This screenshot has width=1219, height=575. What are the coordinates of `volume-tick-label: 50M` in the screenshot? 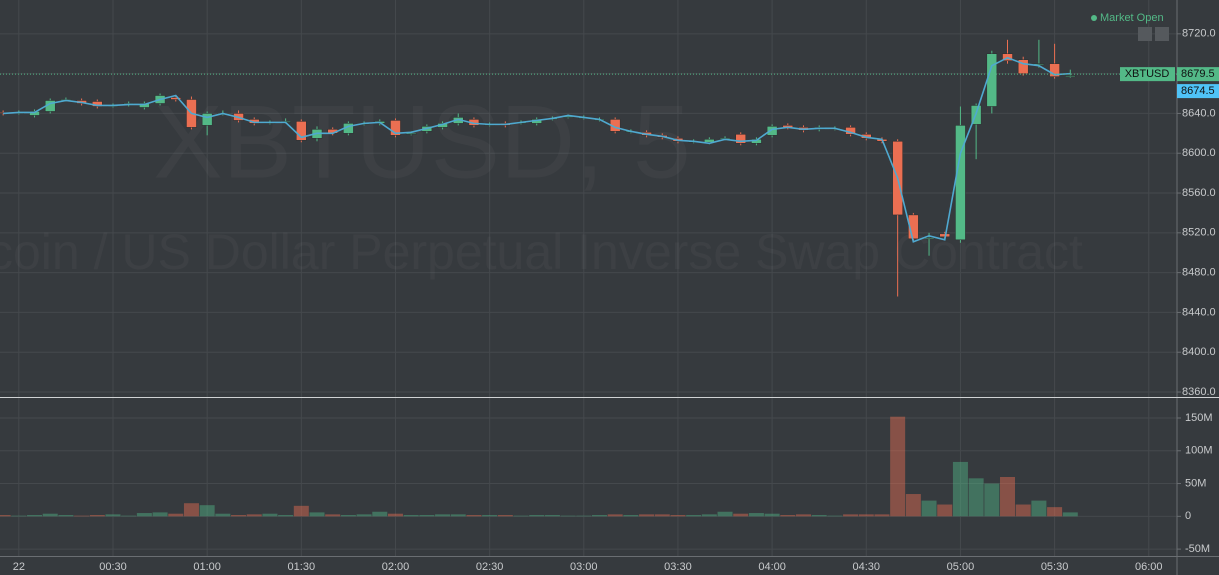 It's located at (1195, 483).